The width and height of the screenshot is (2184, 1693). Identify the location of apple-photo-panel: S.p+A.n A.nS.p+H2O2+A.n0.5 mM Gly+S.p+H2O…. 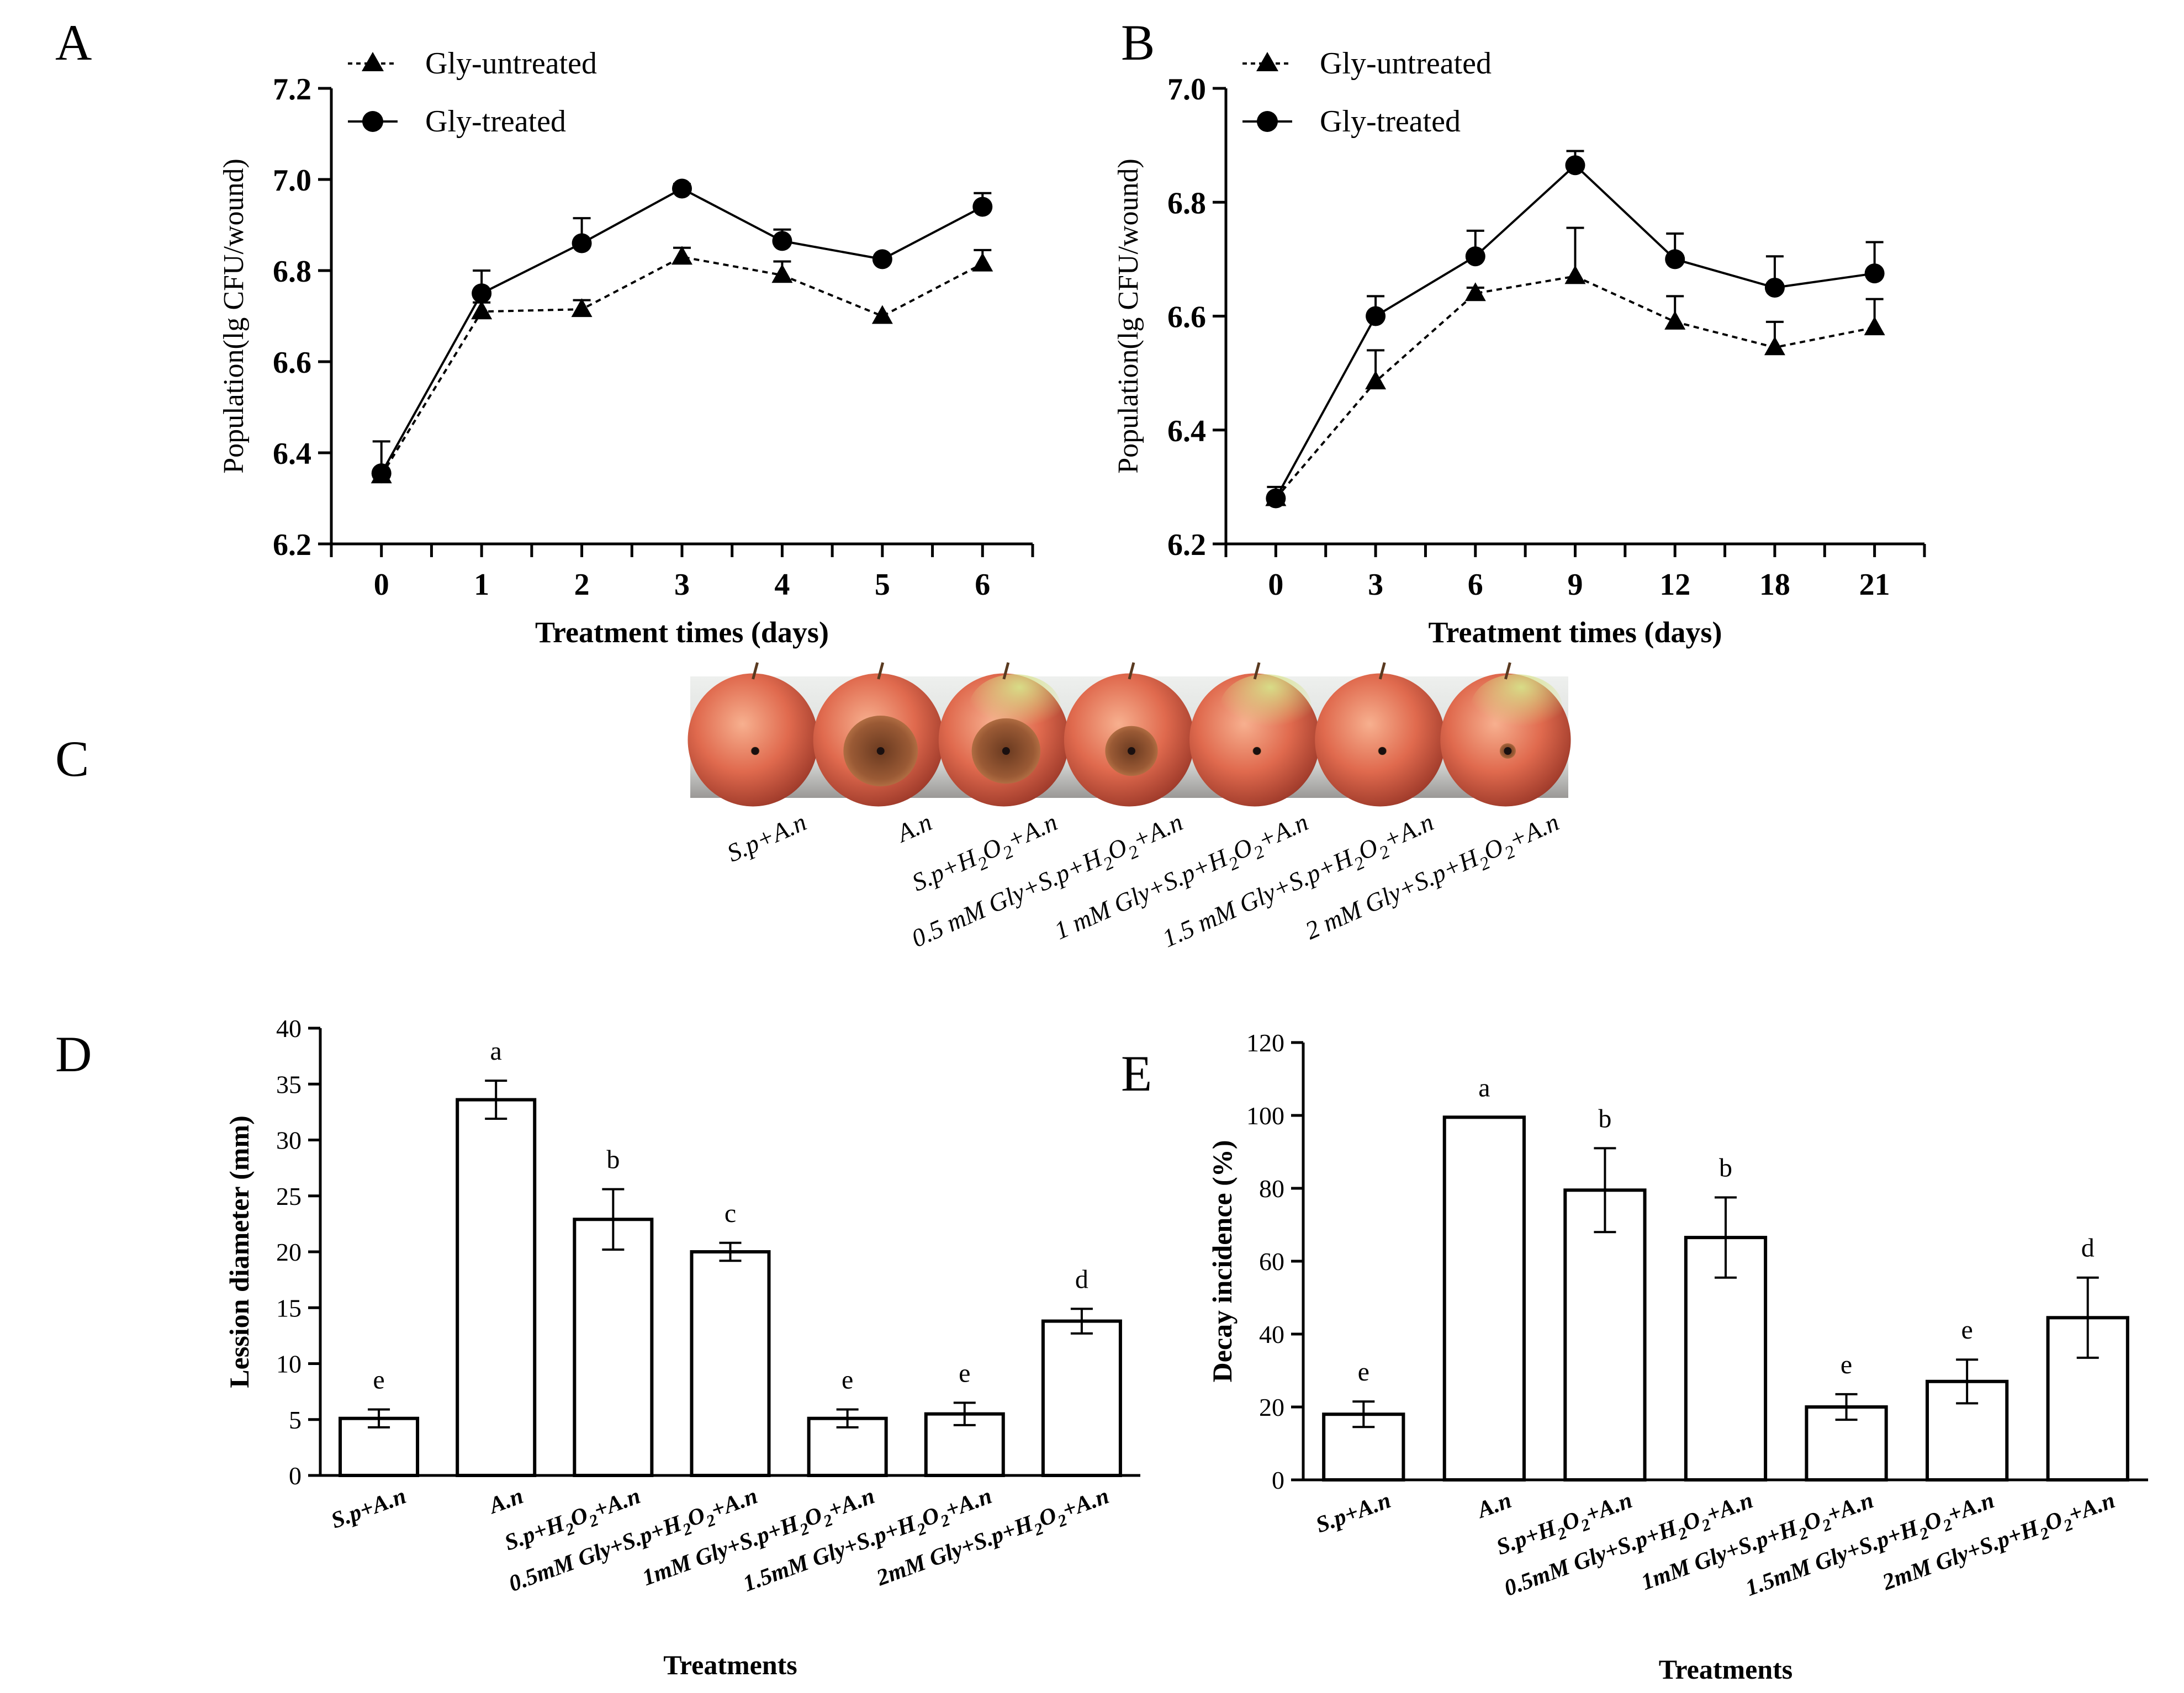
(1129, 807).